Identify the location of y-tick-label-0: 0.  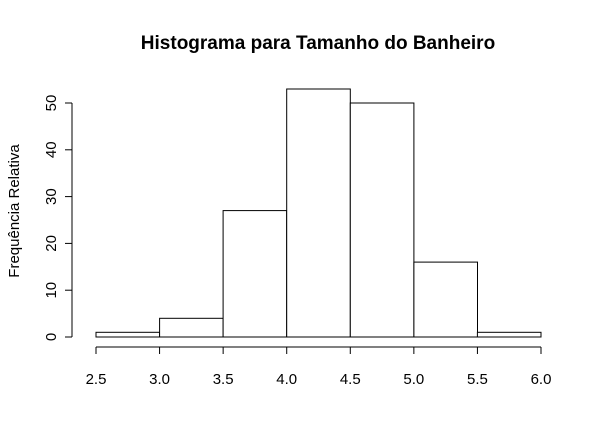
(51, 337).